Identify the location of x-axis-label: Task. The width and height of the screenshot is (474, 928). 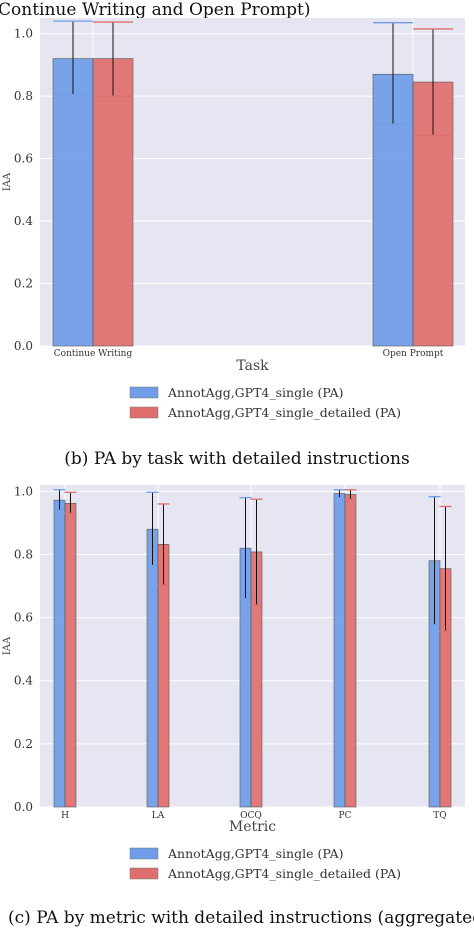
(252, 366).